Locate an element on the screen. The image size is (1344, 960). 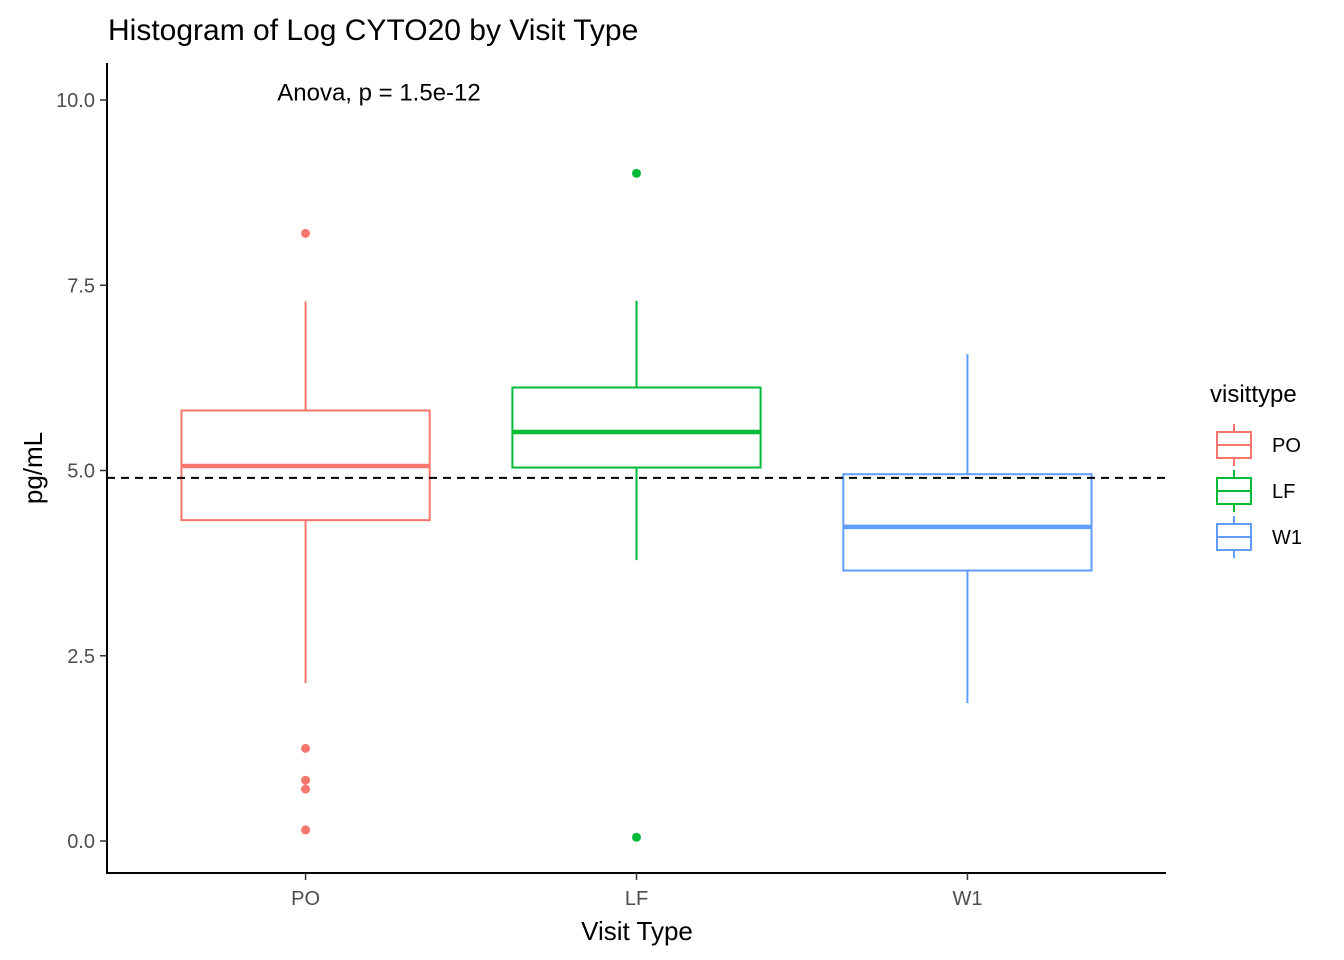
legend-label-w1: W1 is located at coordinates (1287, 538).